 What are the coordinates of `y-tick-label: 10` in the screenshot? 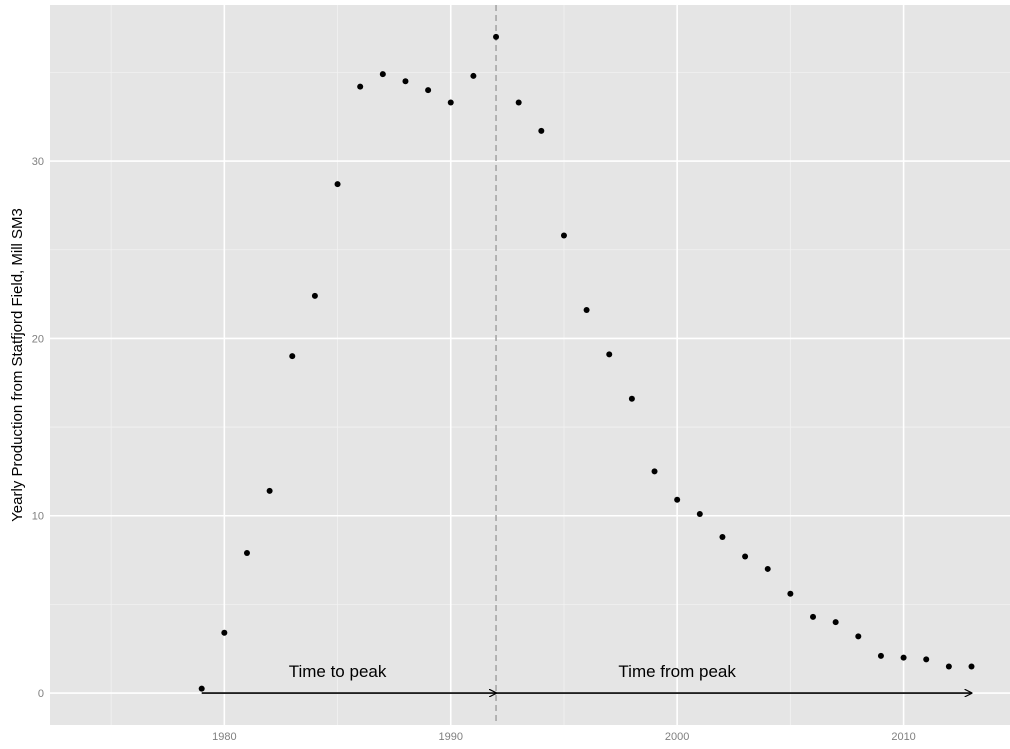 It's located at (38, 517).